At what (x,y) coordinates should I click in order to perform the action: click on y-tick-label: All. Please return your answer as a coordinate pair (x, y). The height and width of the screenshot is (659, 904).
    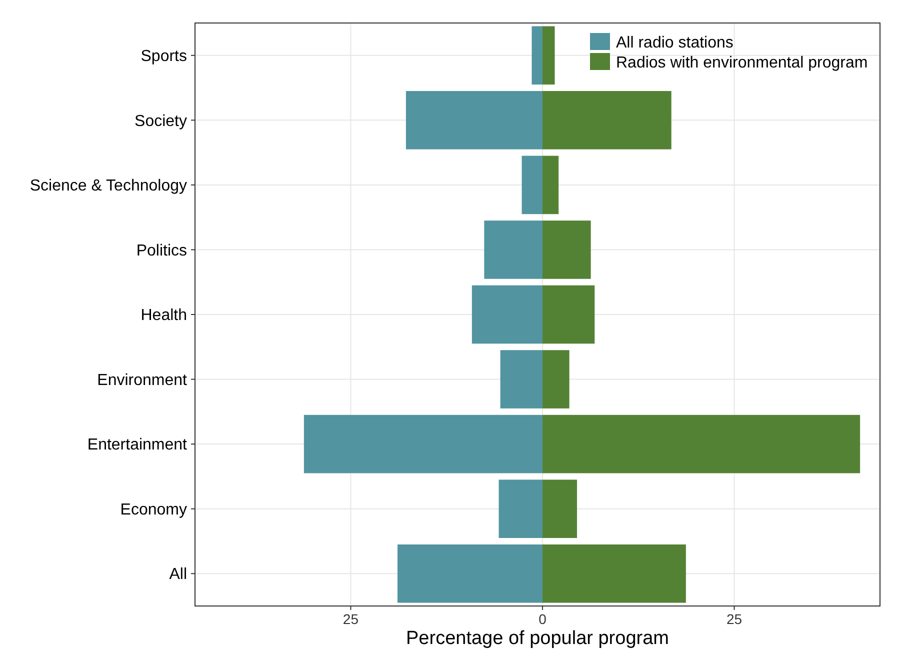
    Looking at the image, I should click on (178, 575).